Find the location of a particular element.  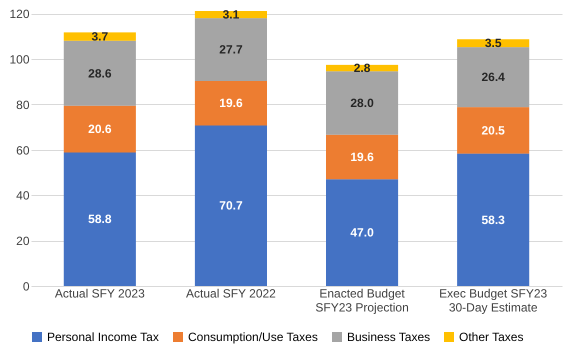

y-tick-label: 60 is located at coordinates (23, 150).